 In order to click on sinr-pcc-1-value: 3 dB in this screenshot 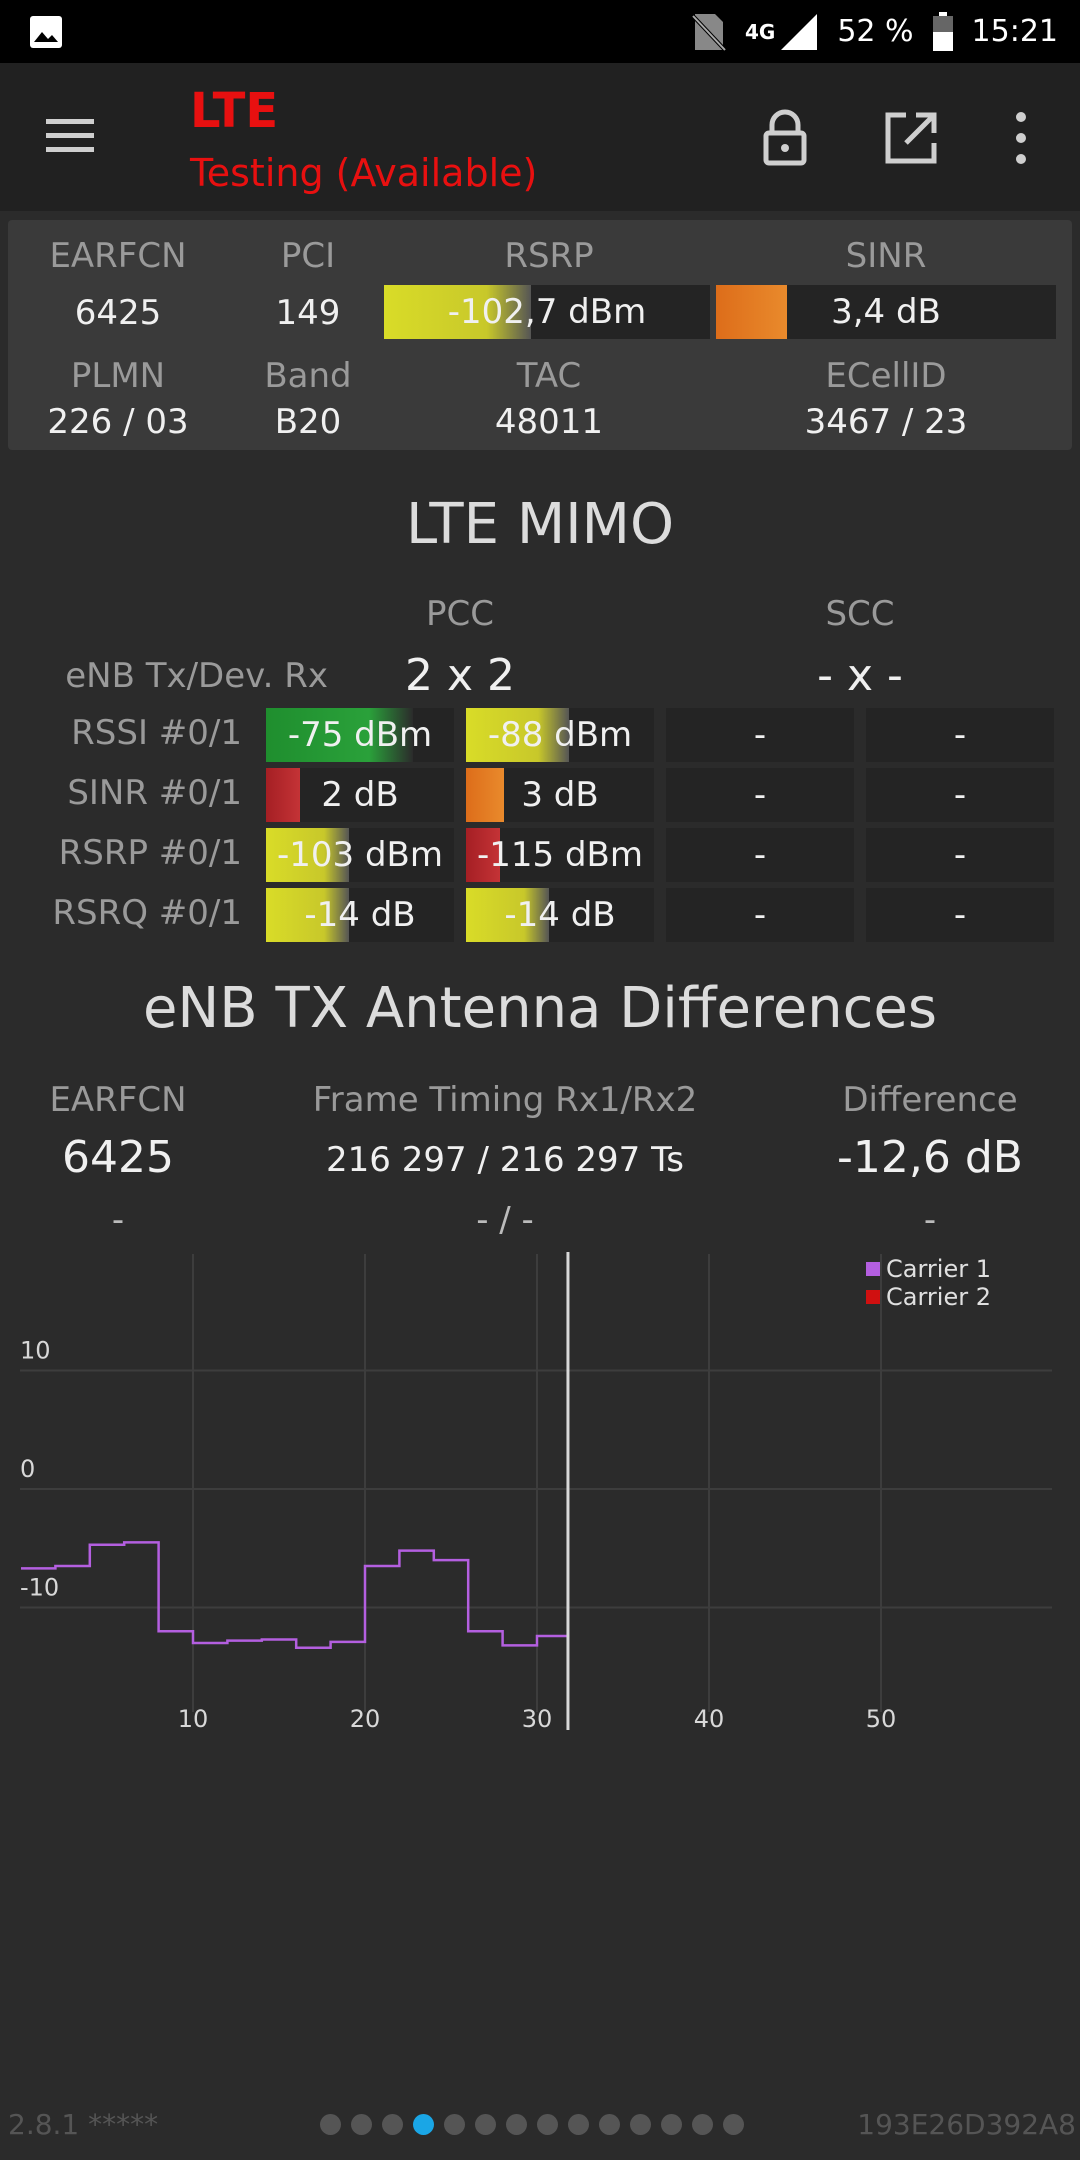, I will do `click(560, 795)`.